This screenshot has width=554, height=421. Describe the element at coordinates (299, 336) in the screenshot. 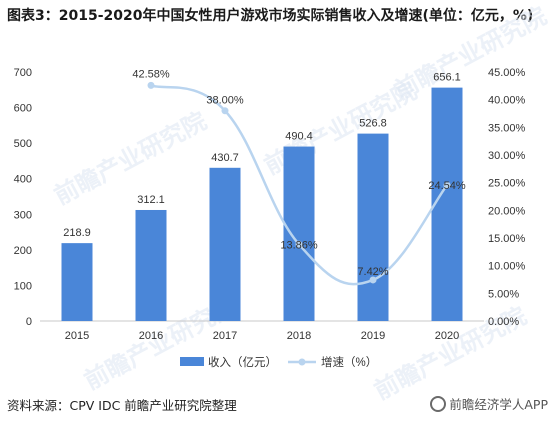

I see `x-tick-label: 2018` at that location.